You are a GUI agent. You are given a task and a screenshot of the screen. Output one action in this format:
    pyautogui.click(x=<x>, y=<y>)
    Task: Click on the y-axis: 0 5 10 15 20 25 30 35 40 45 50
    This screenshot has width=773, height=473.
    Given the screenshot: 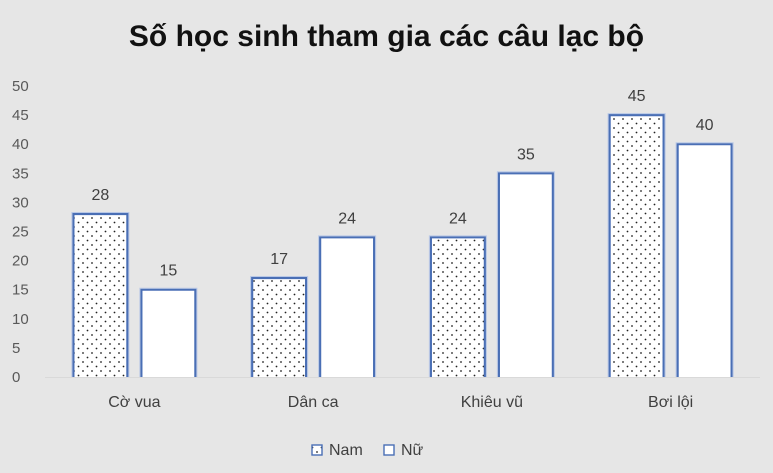 What is the action you would take?
    pyautogui.click(x=20, y=232)
    